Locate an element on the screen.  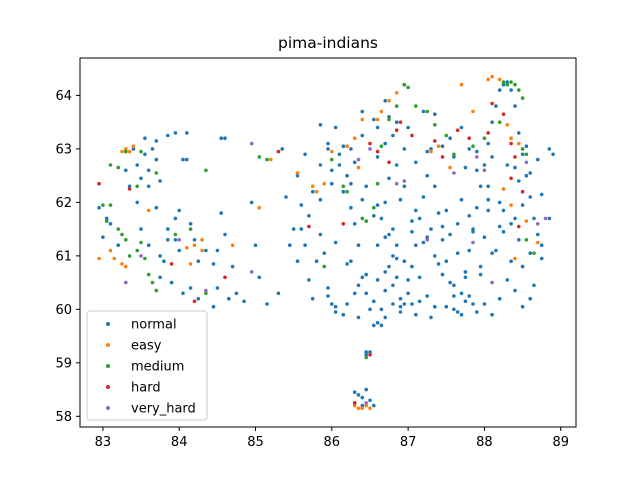
legend-label-easy: easy is located at coordinates (146, 346).